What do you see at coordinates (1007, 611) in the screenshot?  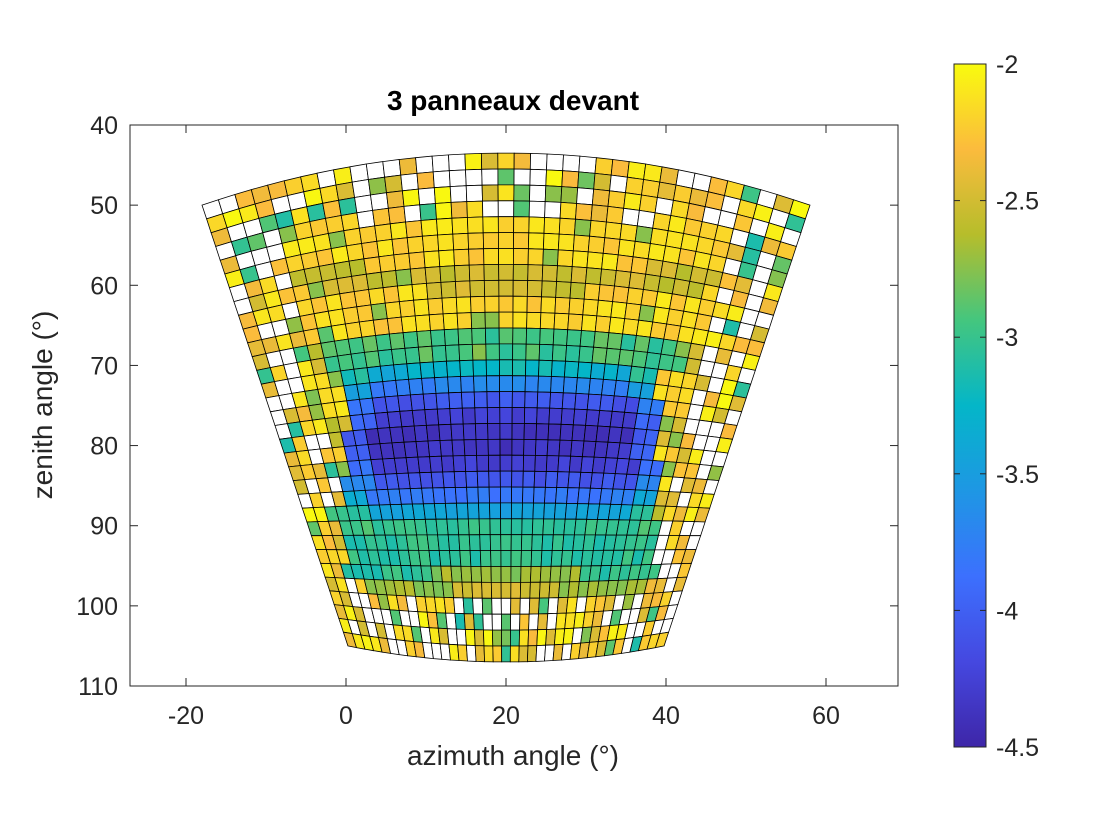 I see `colorbar-tick-label: -4` at bounding box center [1007, 611].